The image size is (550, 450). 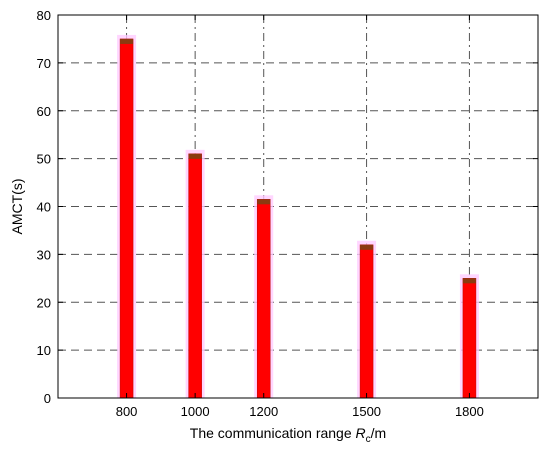 What do you see at coordinates (361, 433) in the screenshot?
I see `x-axis-label-variable: R` at bounding box center [361, 433].